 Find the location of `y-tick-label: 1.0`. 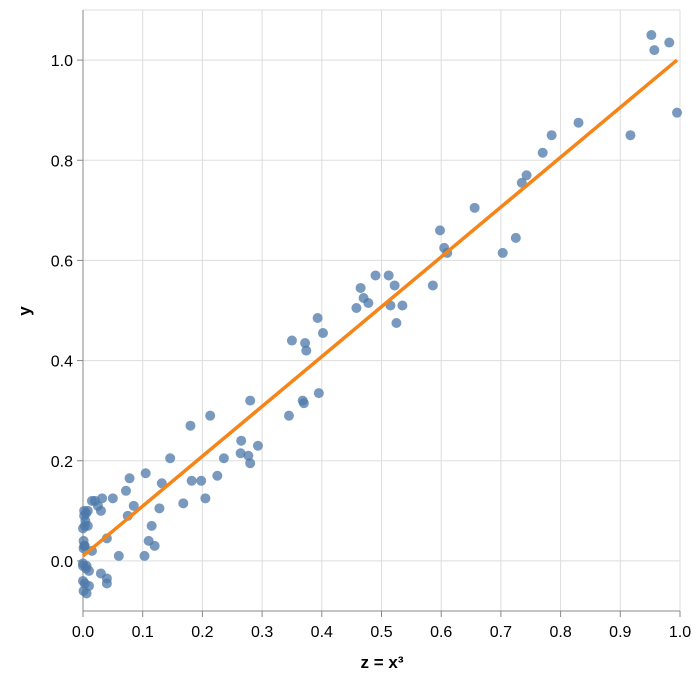

y-tick-label: 1.0 is located at coordinates (62, 61).